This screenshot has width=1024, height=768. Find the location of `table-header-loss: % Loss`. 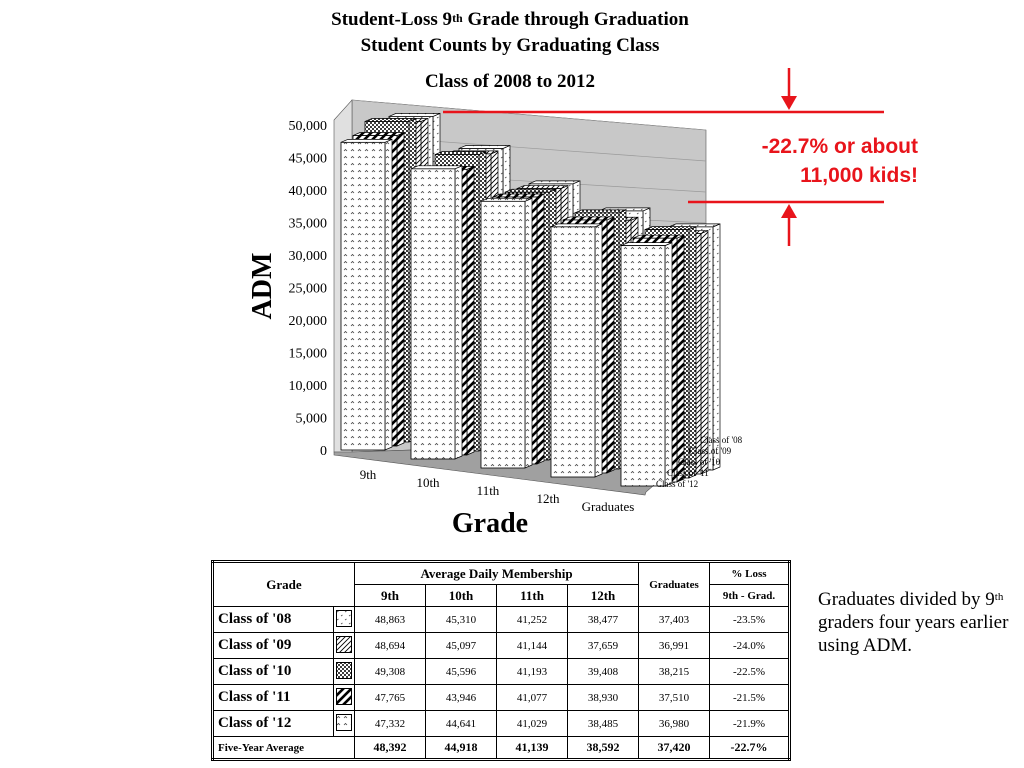

table-header-loss: % Loss is located at coordinates (749, 573).